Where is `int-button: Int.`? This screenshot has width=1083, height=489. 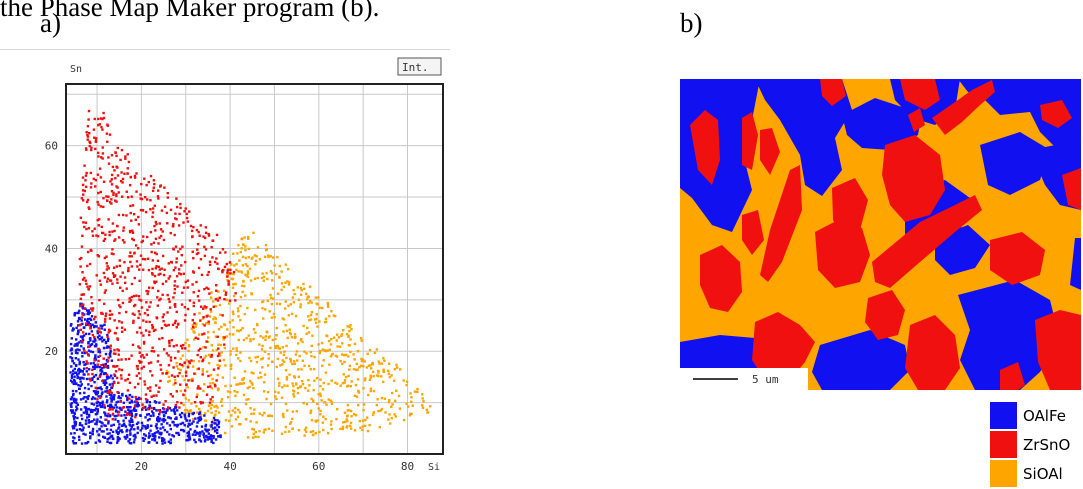
int-button: Int. is located at coordinates (419, 66).